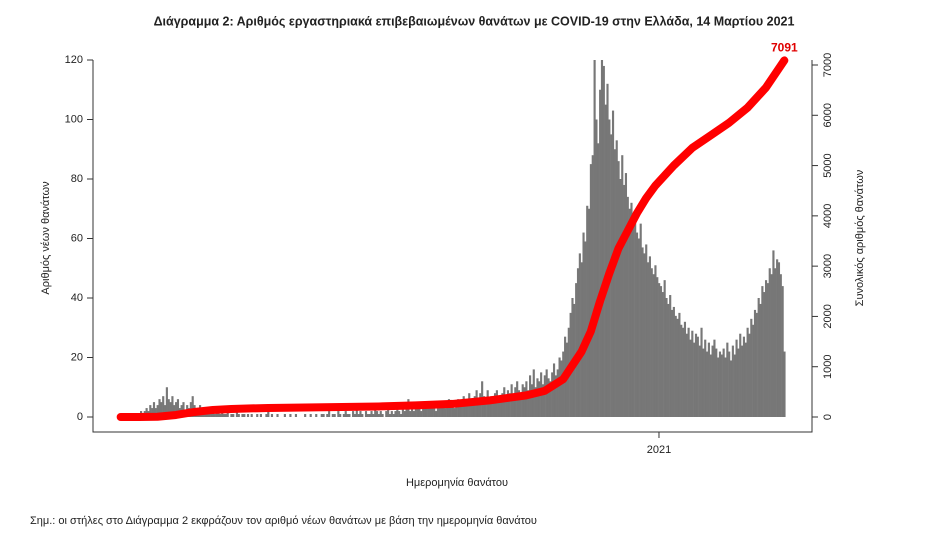 Image resolution: width=949 pixels, height=550 pixels. What do you see at coordinates (828, 216) in the screenshot?
I see `y2-tick-label: 4000` at bounding box center [828, 216].